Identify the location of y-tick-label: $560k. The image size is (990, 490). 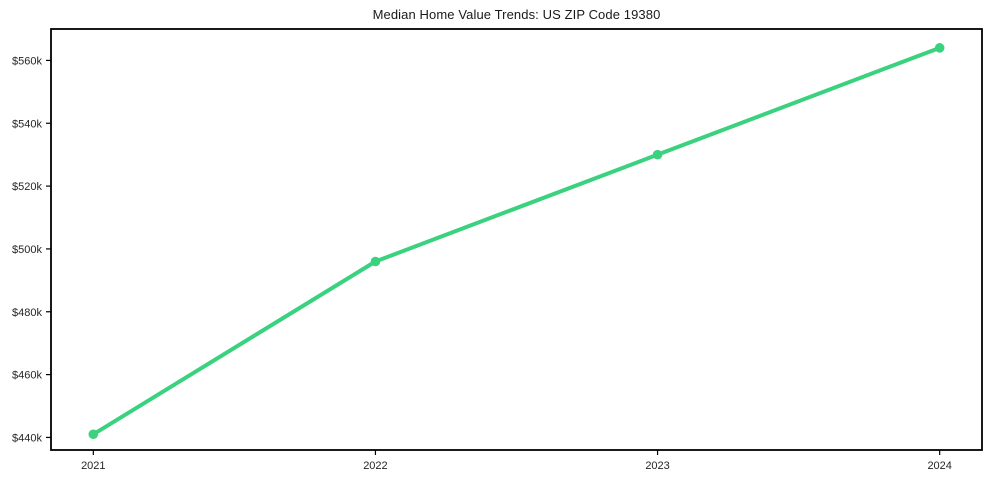
(27, 61).